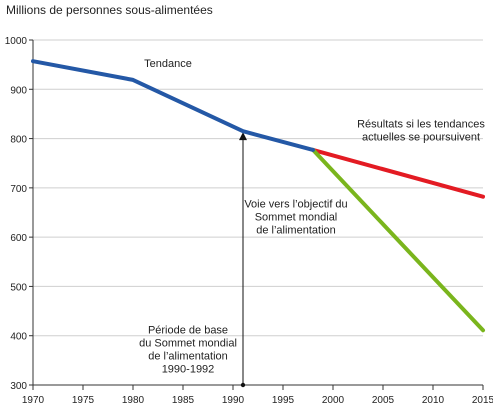  What do you see at coordinates (283, 400) in the screenshot?
I see `x-tick-label-1995: 1995` at bounding box center [283, 400].